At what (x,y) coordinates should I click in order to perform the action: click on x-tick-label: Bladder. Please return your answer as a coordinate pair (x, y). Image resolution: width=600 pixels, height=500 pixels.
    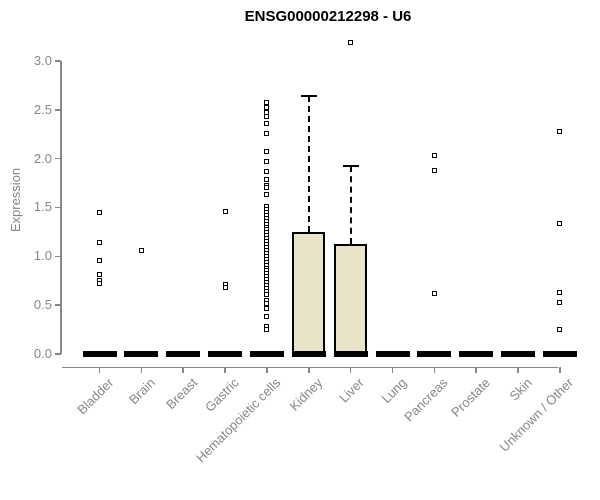
    Looking at the image, I should click on (95, 396).